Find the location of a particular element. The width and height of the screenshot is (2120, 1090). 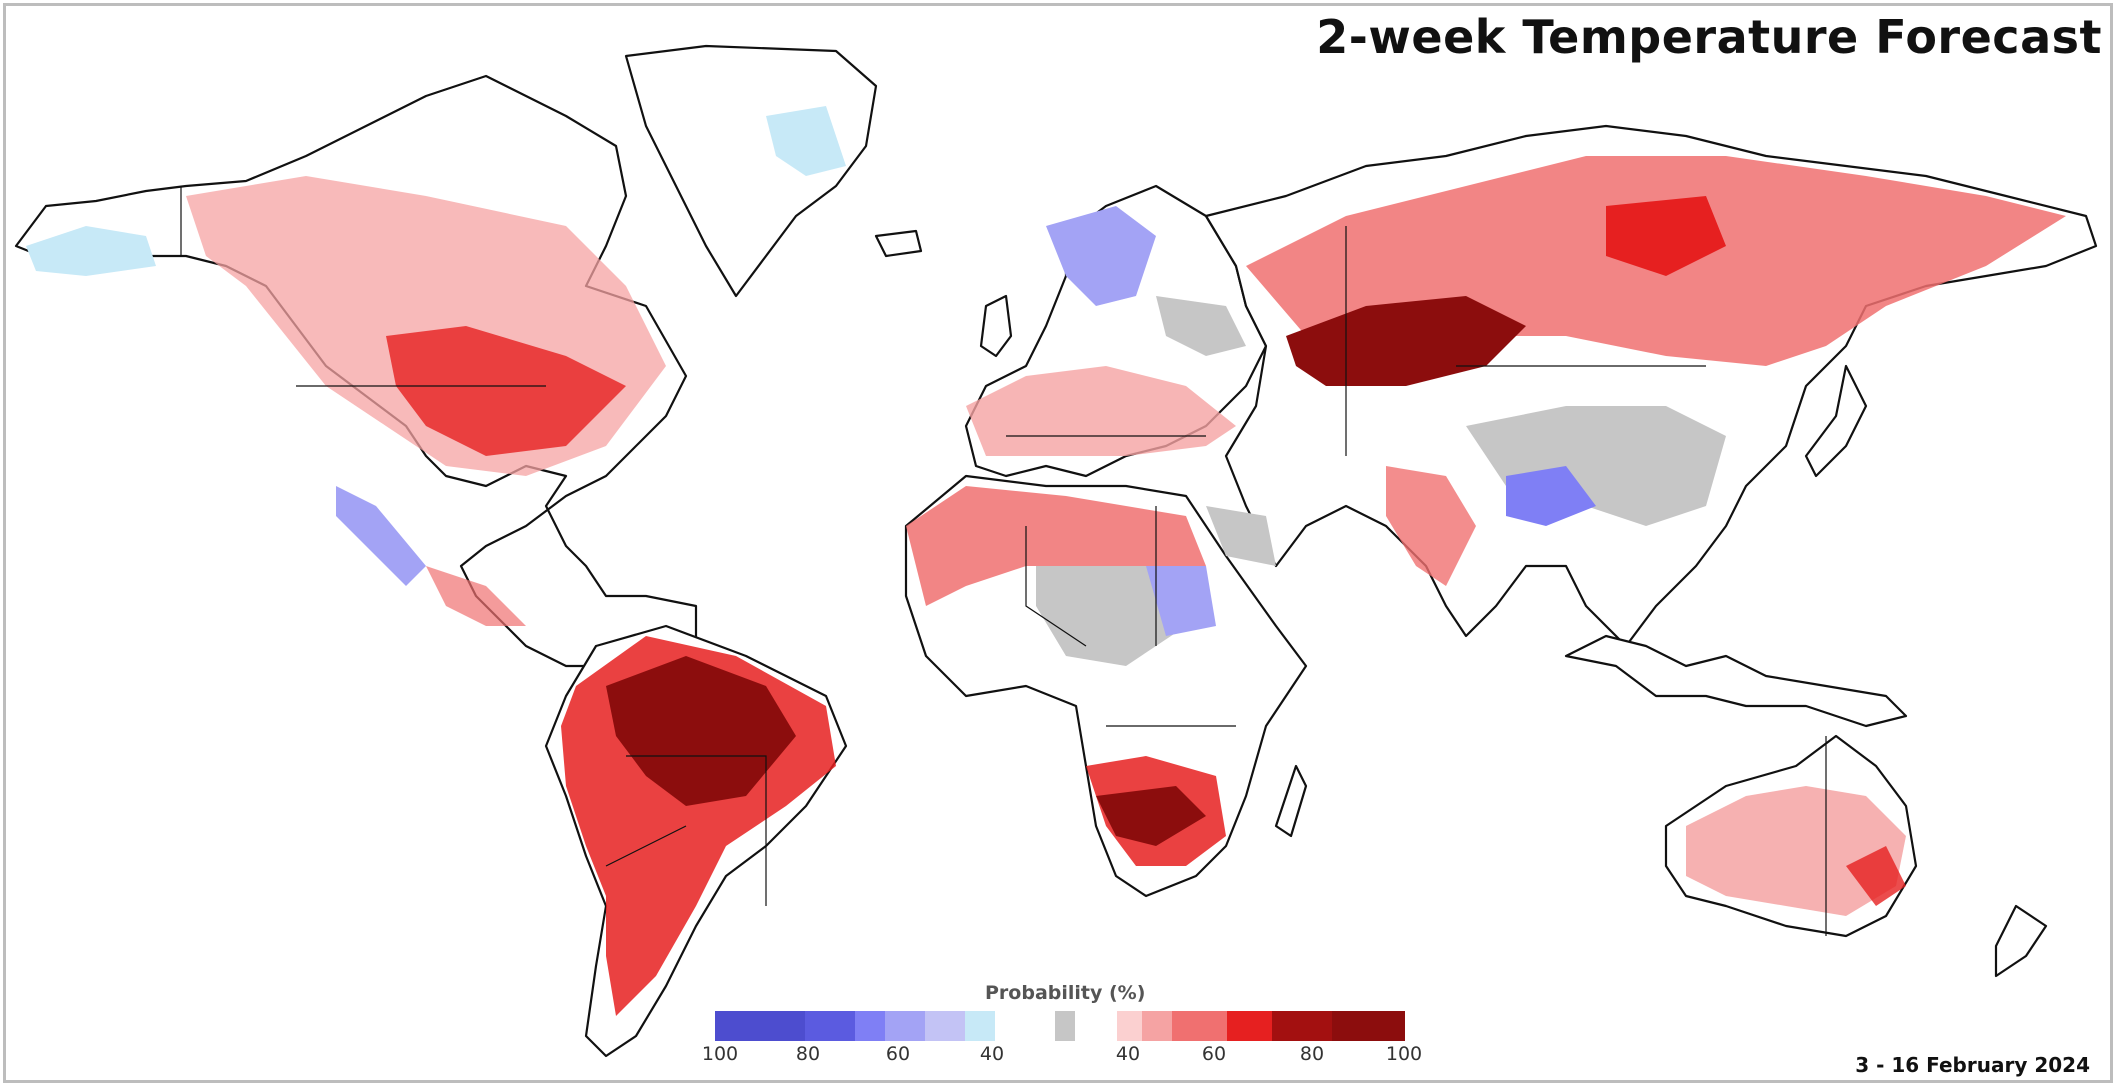

probability-legend is located at coordinates (1060, 1026).